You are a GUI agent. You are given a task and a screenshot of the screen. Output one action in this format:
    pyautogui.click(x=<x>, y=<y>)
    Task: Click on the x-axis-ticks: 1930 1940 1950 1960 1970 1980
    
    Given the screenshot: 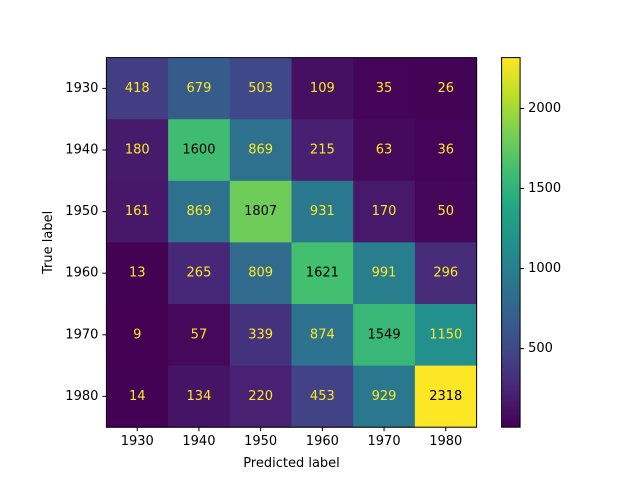 What is the action you would take?
    pyautogui.click(x=291, y=438)
    